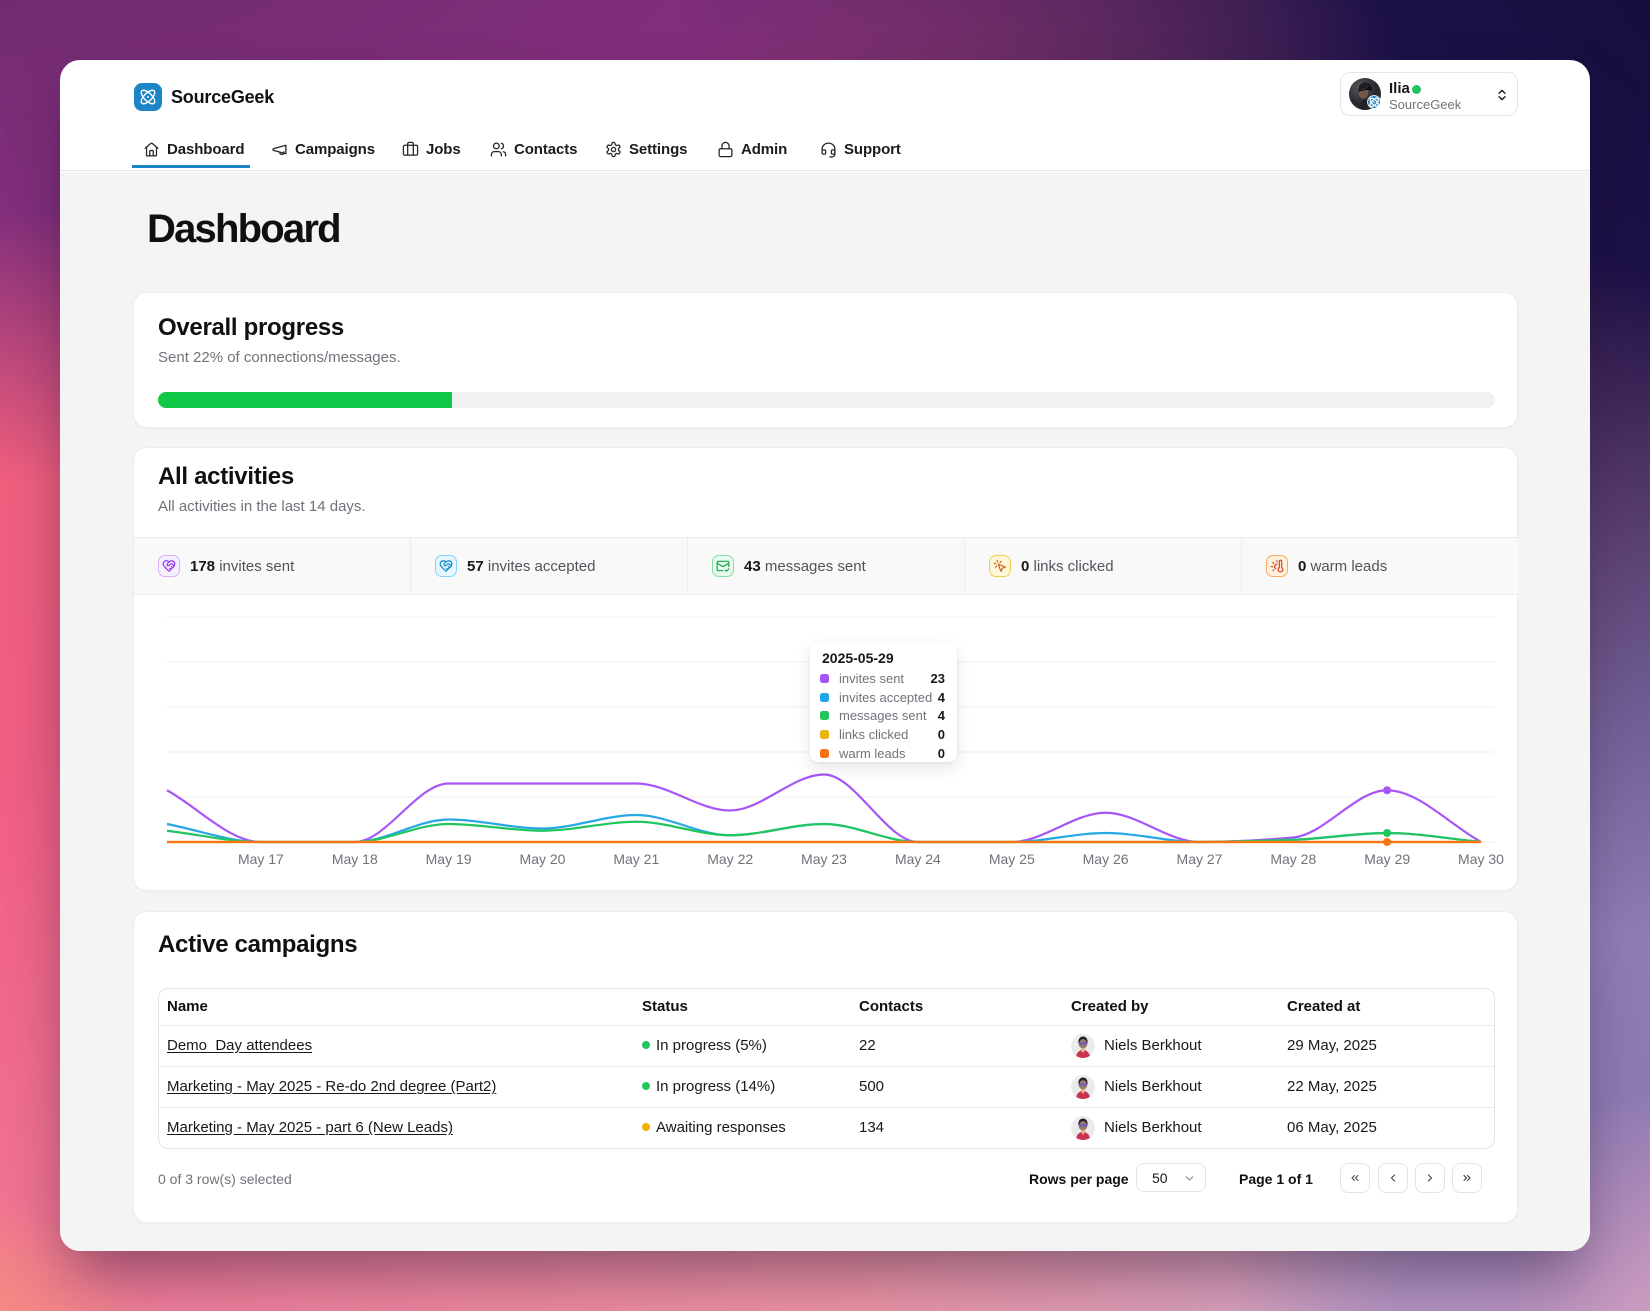 This screenshot has height=1311, width=1650. What do you see at coordinates (730, 859) in the screenshot?
I see `svg-text: May 22` at bounding box center [730, 859].